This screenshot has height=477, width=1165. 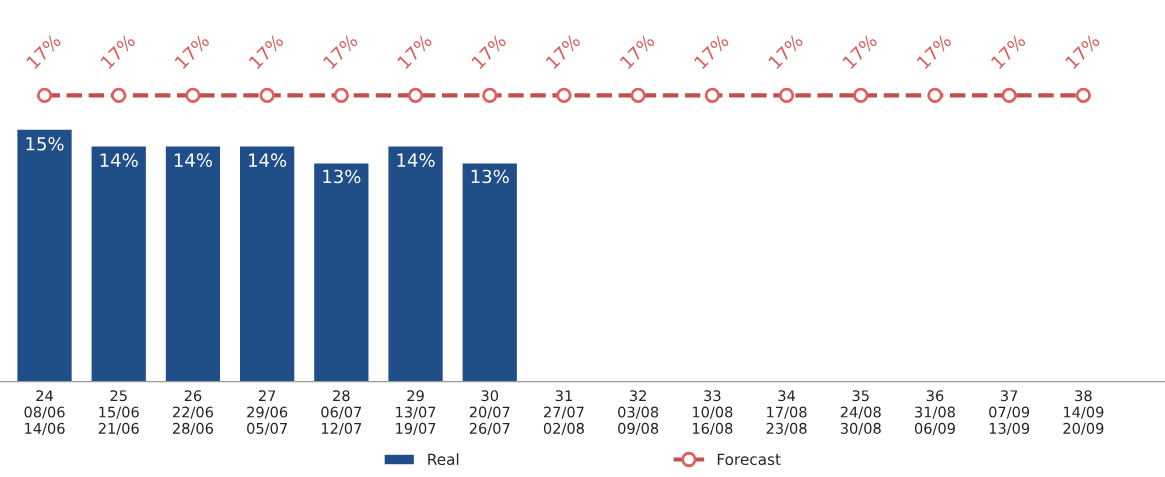 What do you see at coordinates (786, 413) in the screenshot?
I see `x-tick-label: 34 17/08 23/08` at bounding box center [786, 413].